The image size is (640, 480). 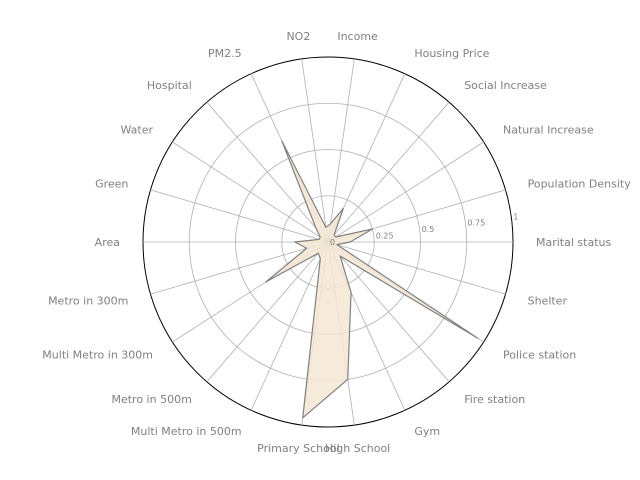 I want to click on category-label: Gym, so click(x=427, y=431).